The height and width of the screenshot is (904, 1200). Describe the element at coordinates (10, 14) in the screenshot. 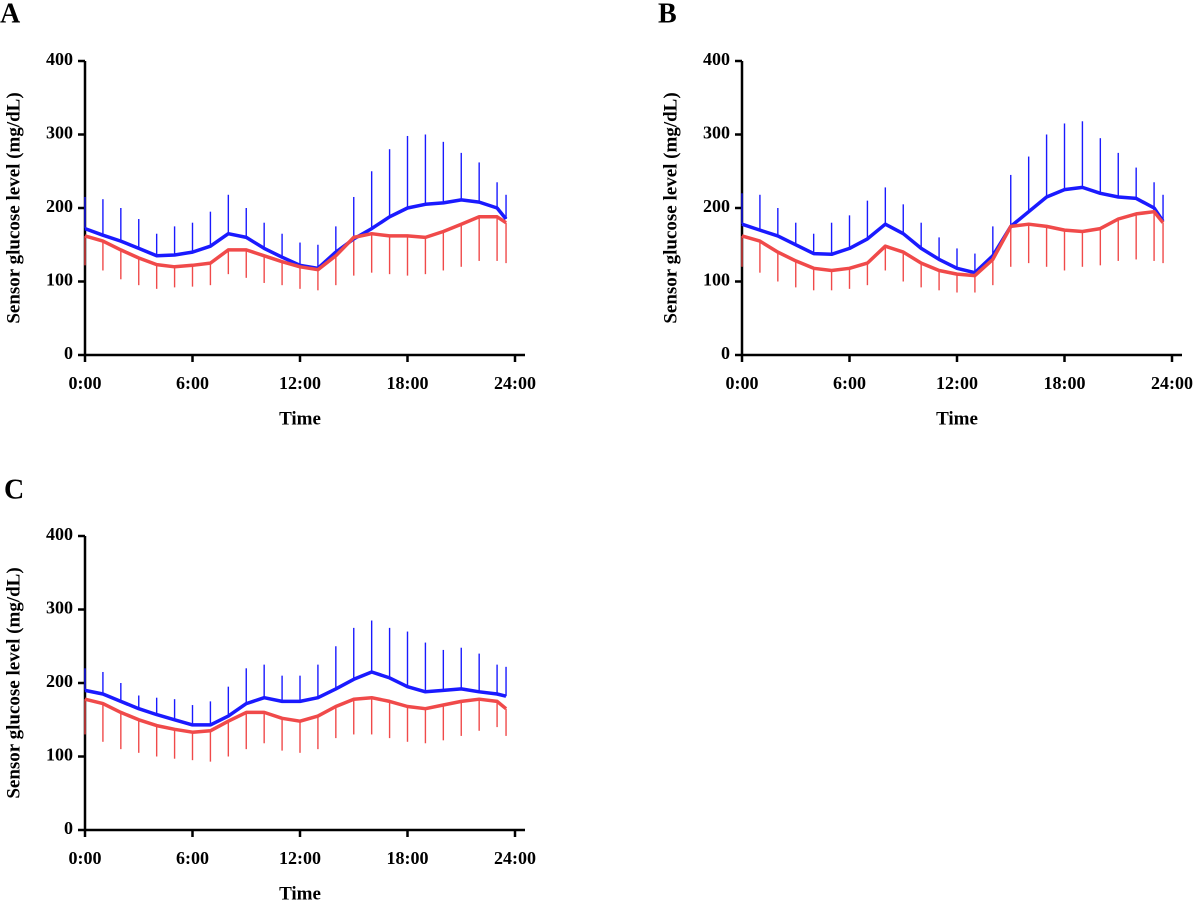

I see `panel-label: A` at that location.